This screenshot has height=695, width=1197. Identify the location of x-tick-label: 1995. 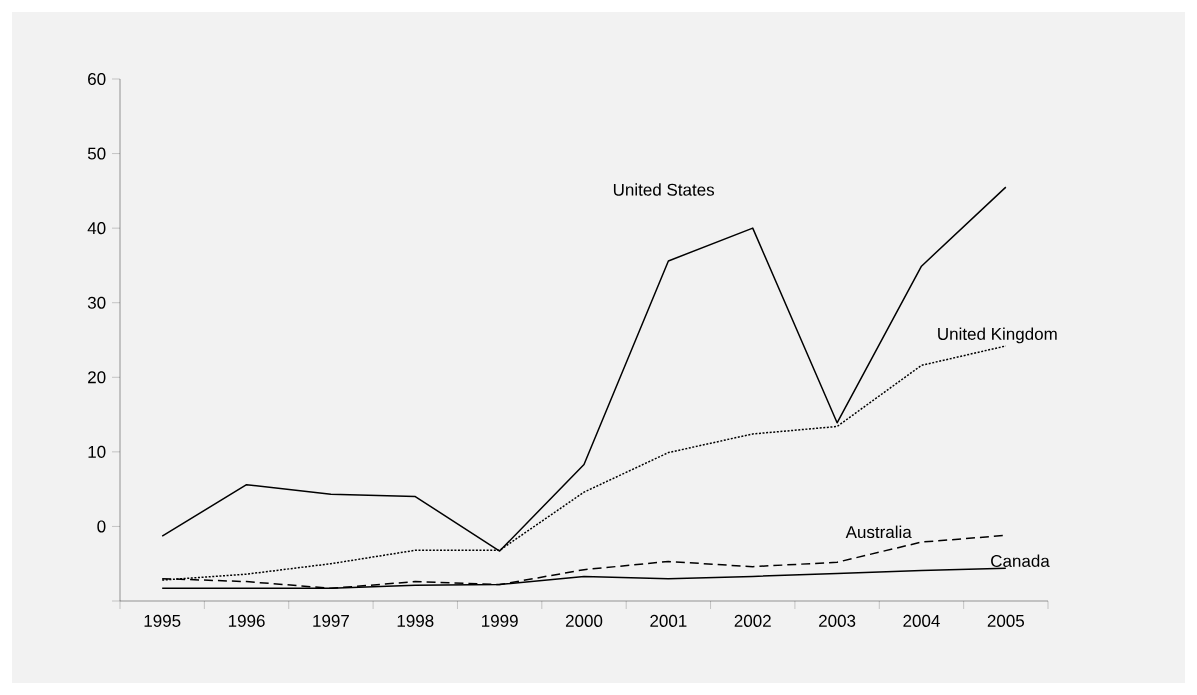
(162, 620).